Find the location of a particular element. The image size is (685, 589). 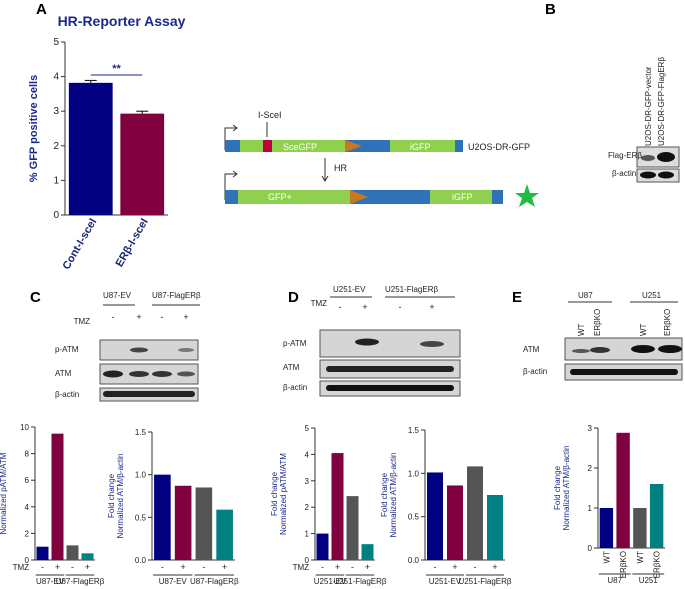

blot is located at coordinates (149, 350).